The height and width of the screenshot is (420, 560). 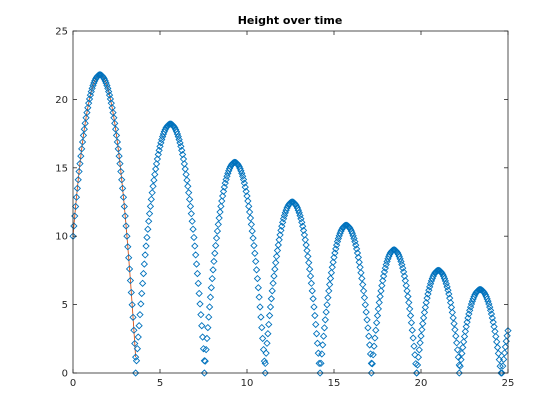 I want to click on y-tick-label: 0, so click(x=65, y=374).